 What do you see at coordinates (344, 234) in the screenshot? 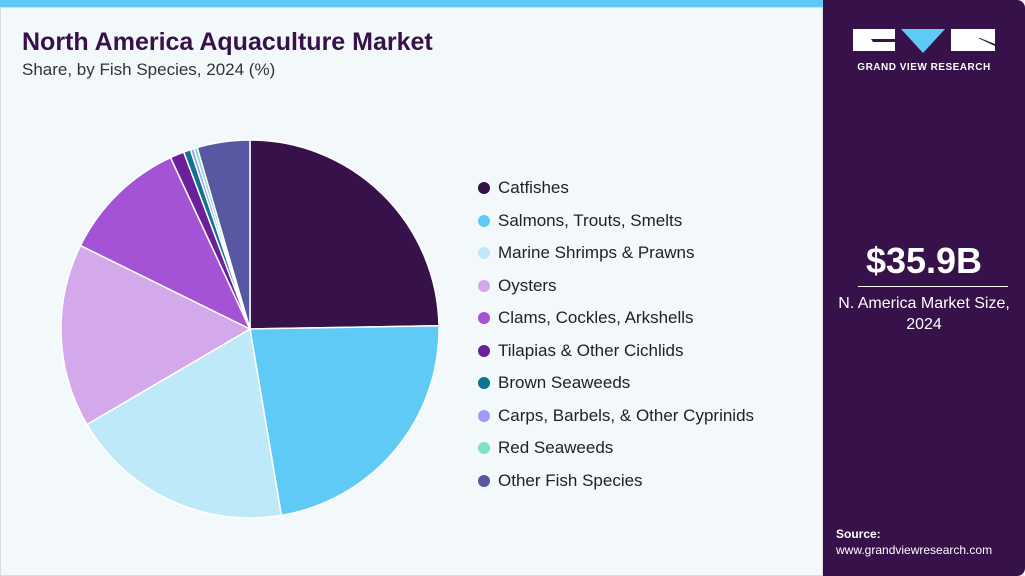
I see `pie-slice-catfishes` at bounding box center [344, 234].